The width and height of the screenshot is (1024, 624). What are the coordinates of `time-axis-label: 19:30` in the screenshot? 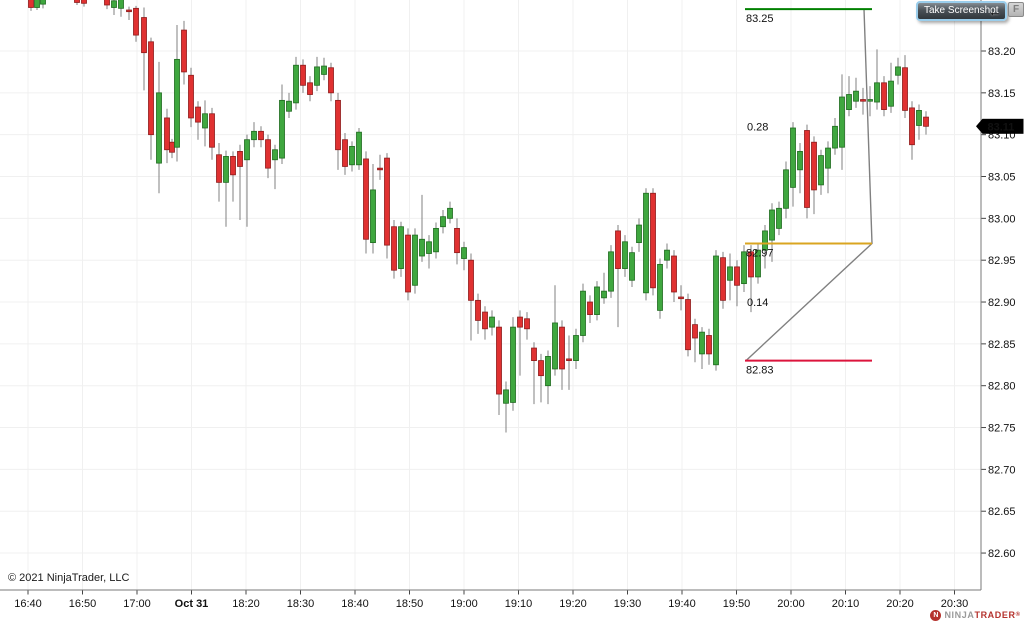 It's located at (628, 604).